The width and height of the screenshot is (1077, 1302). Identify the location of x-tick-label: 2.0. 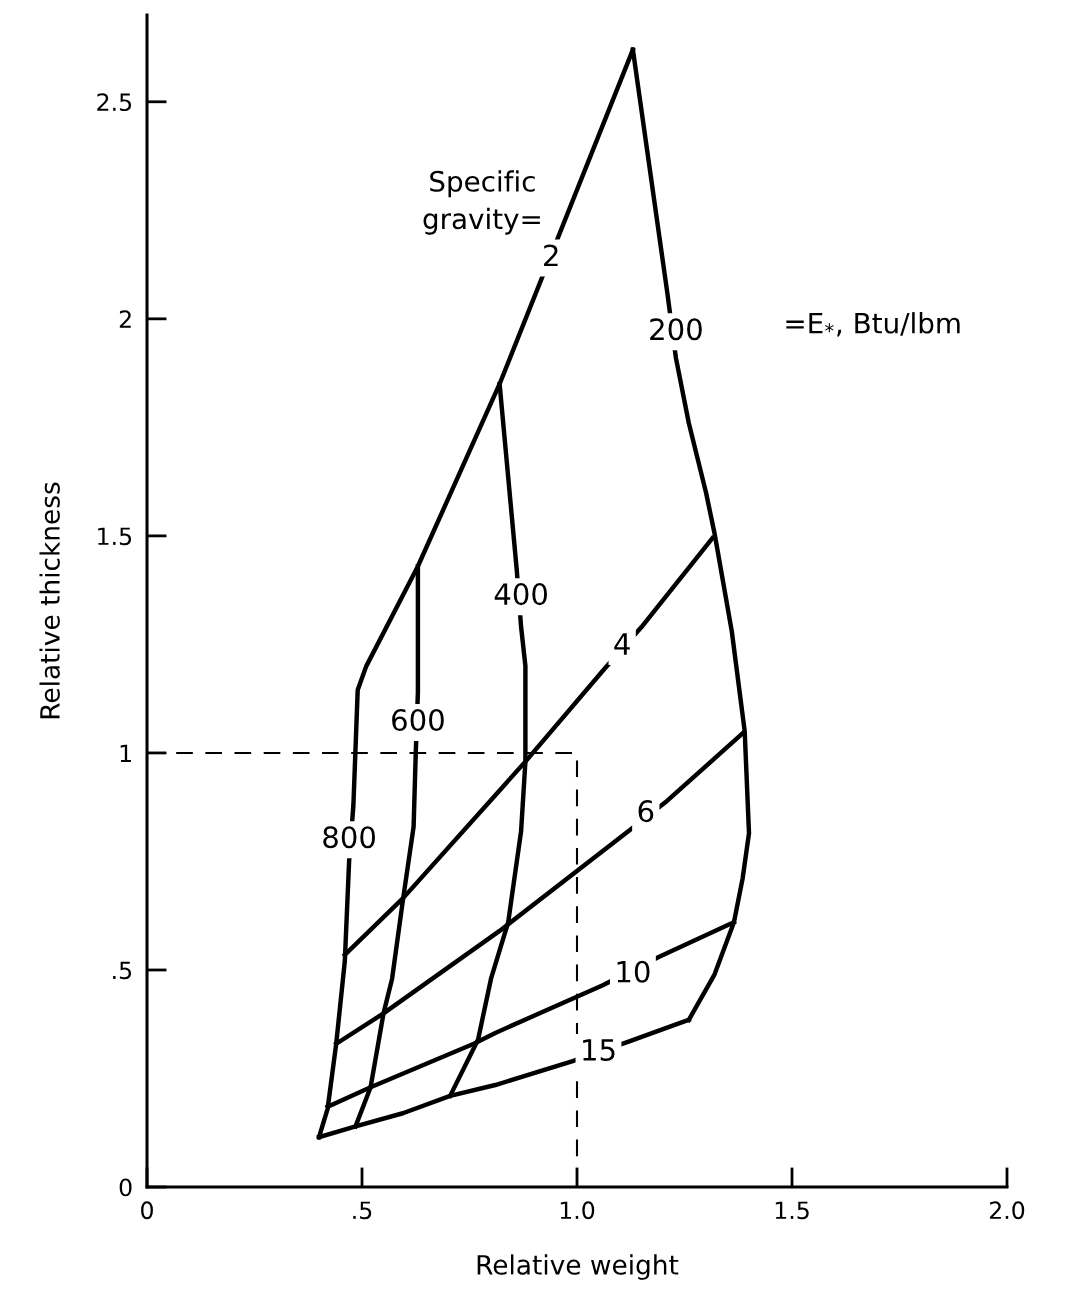
(1007, 1210).